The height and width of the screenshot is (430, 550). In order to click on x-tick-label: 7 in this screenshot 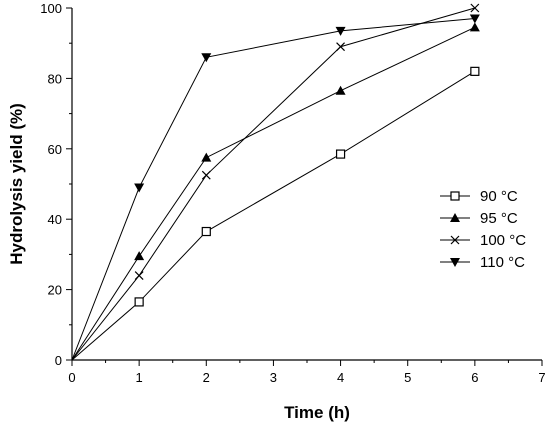, I will do `click(541, 377)`.